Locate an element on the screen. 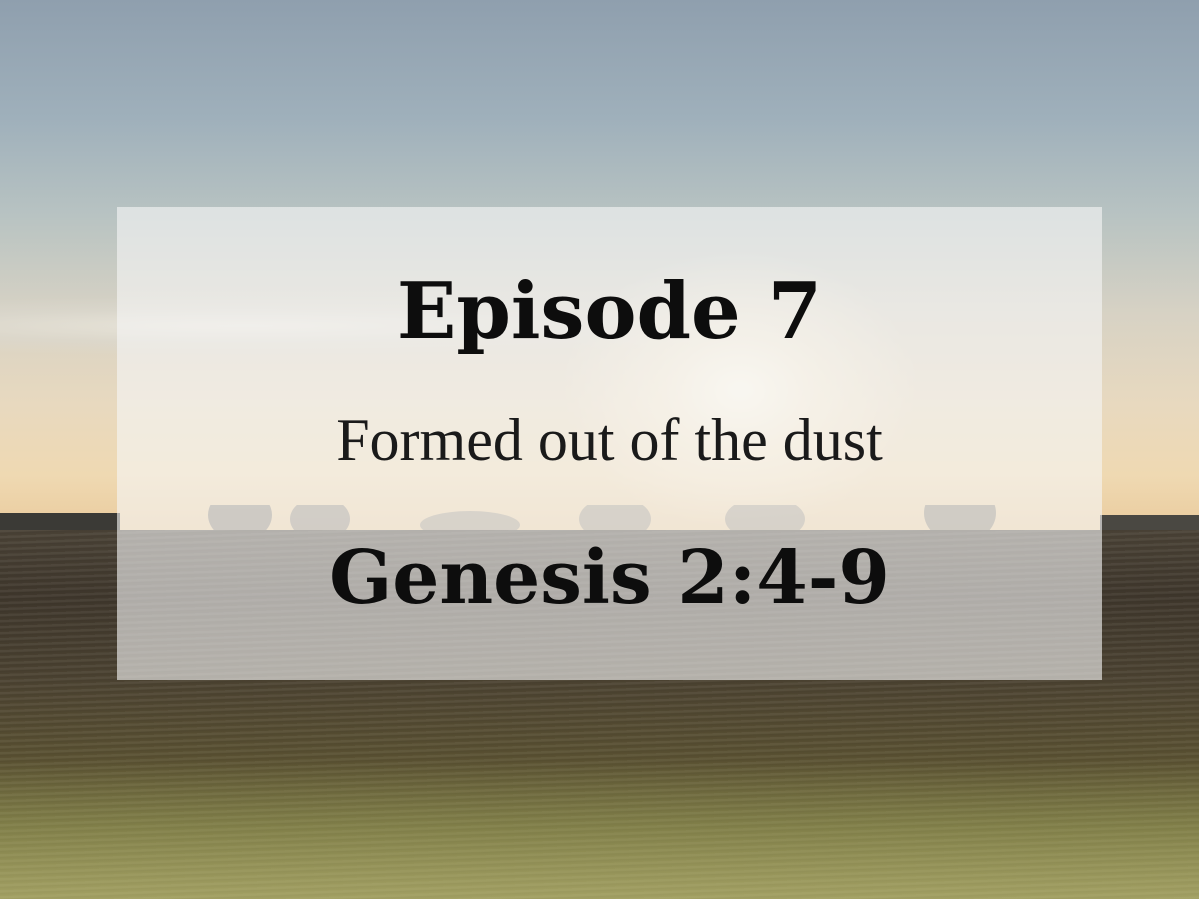  episode-title: Episode 7 is located at coordinates (609, 311).